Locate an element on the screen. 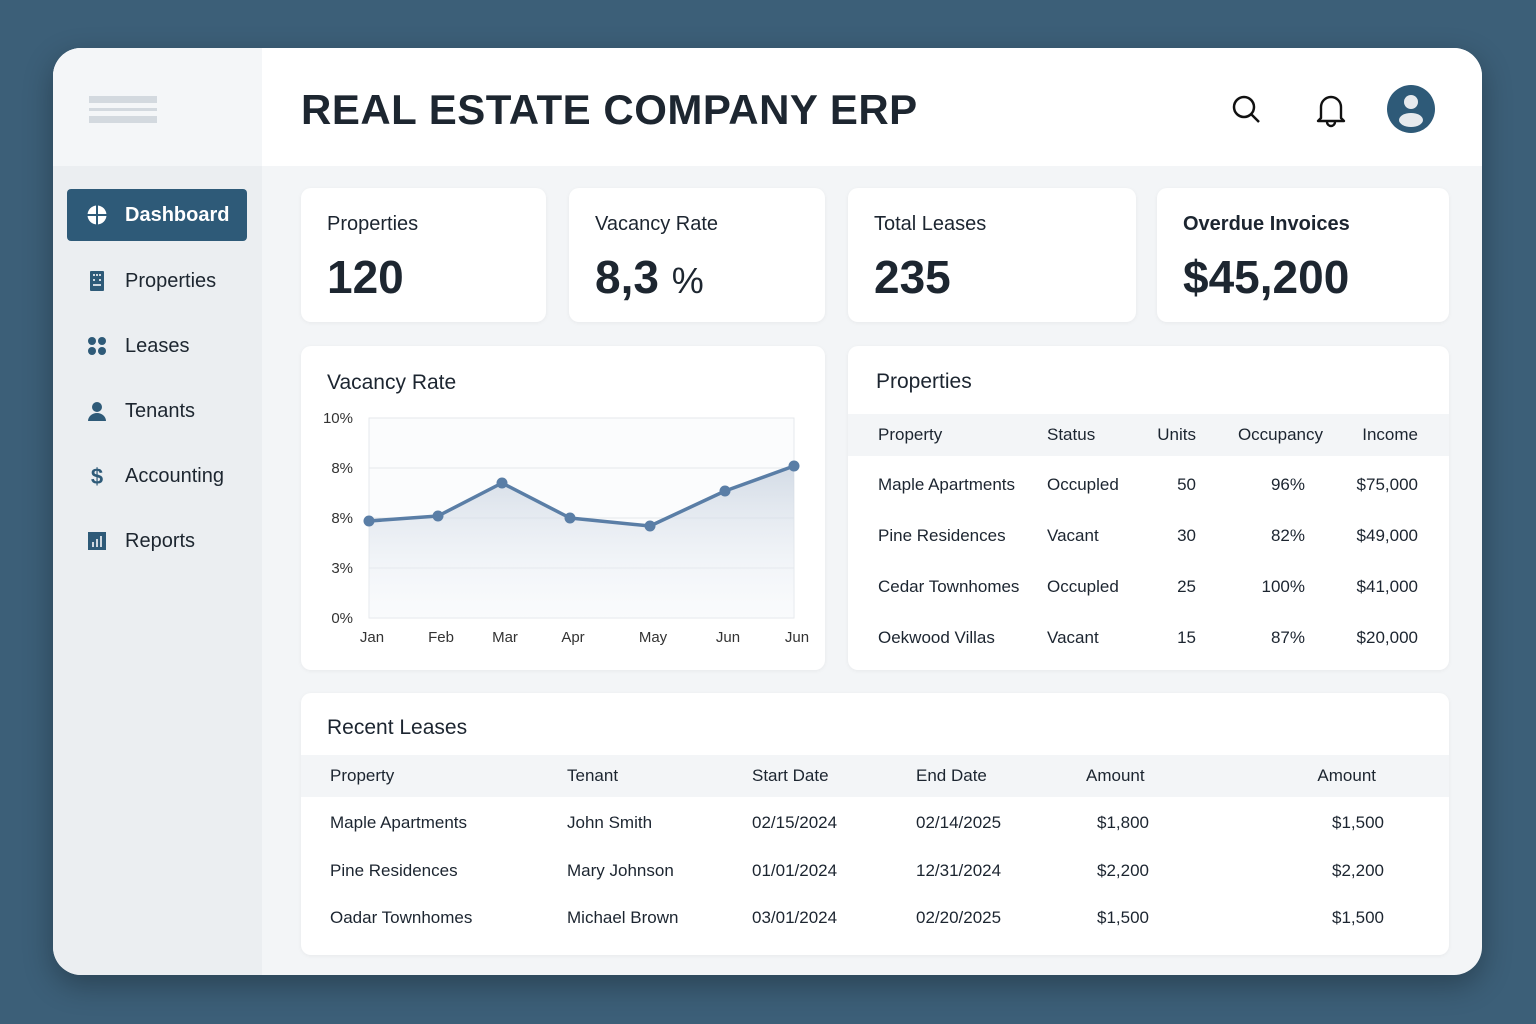 This screenshot has width=1536, height=1024. table-cell: 82% is located at coordinates (1287, 535).